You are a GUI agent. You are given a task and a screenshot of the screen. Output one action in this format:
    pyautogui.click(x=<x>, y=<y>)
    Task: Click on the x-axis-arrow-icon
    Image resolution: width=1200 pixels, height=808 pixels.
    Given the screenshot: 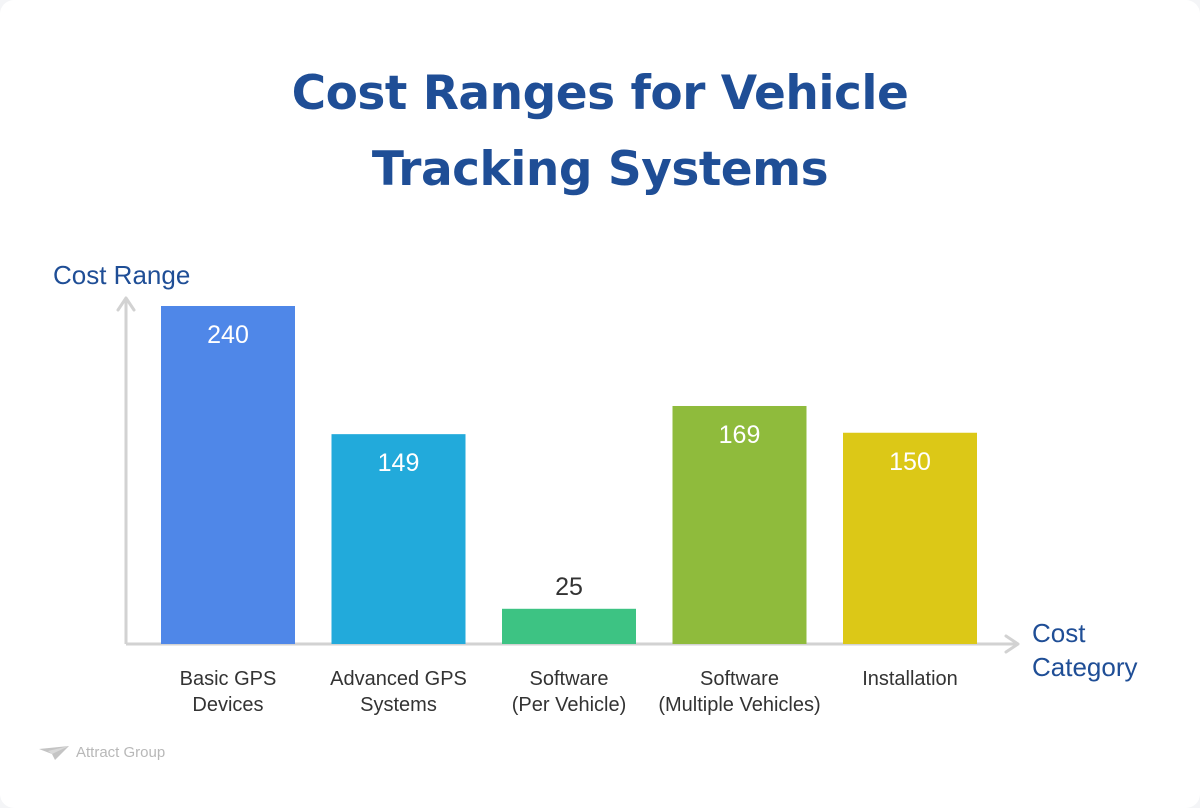 What is the action you would take?
    pyautogui.click(x=1012, y=644)
    